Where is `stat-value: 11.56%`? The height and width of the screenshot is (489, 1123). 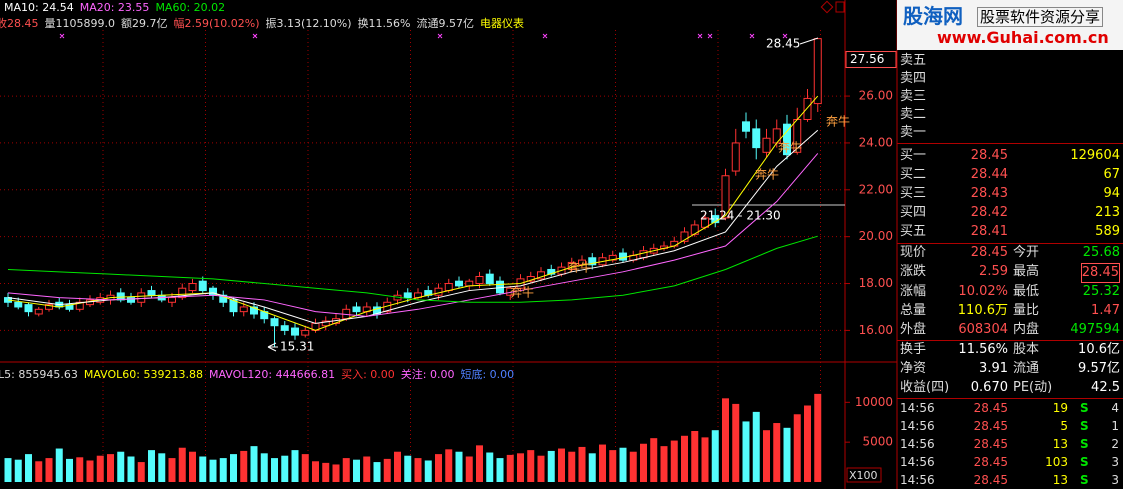
stat-value: 11.56% is located at coordinates (983, 349).